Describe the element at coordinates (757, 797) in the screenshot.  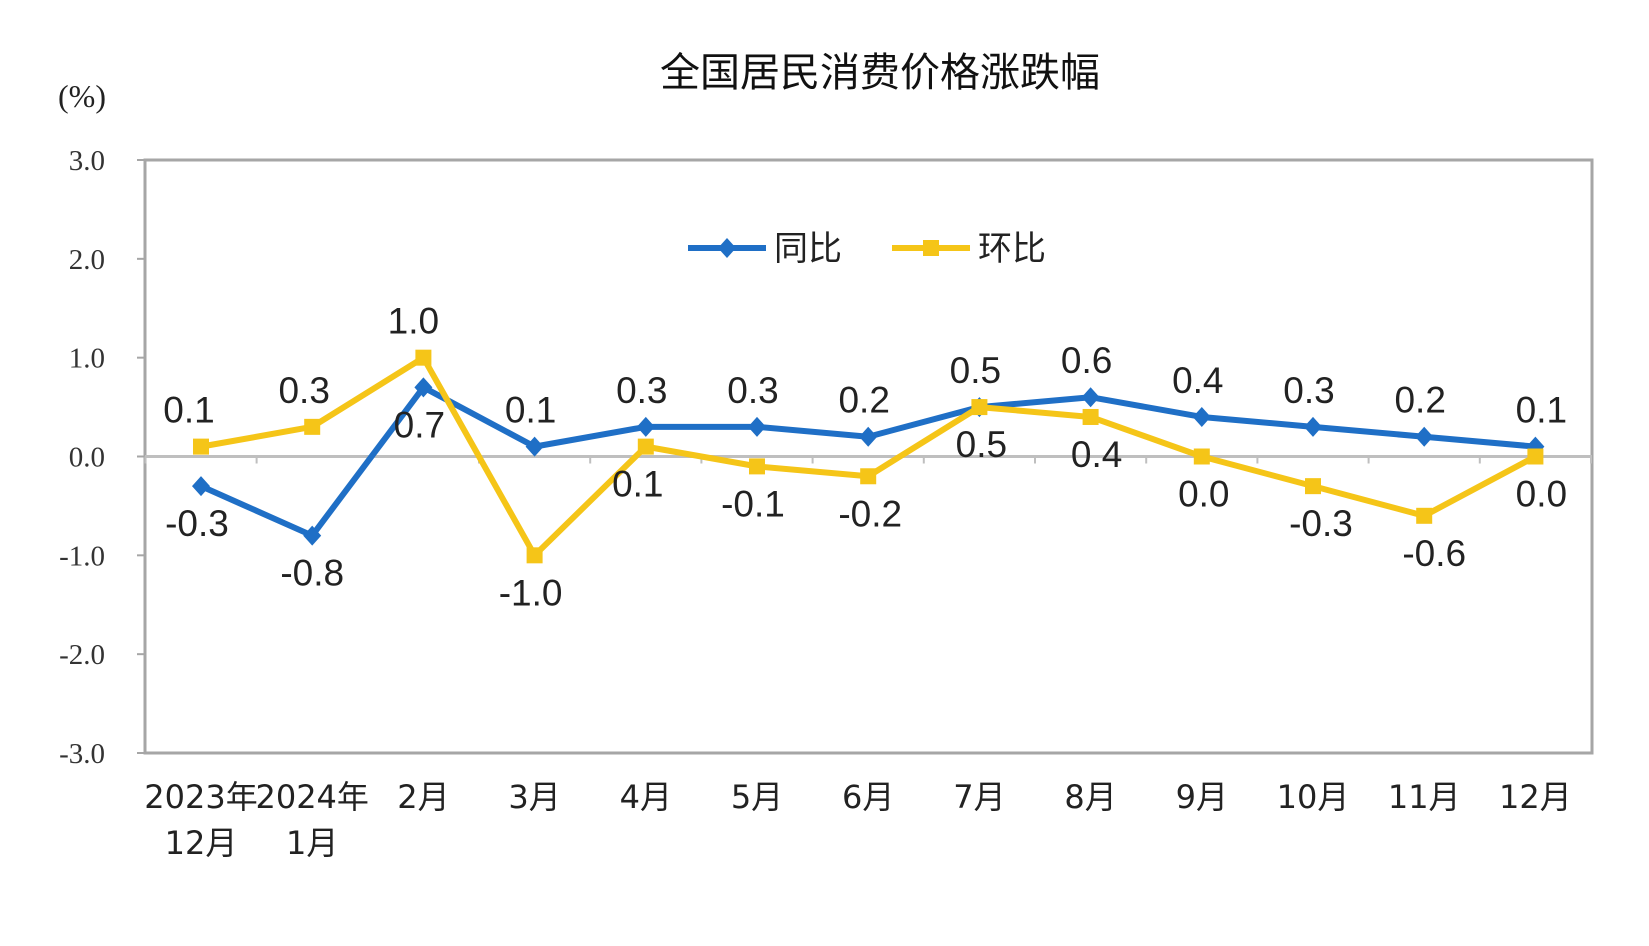
I see `x-tick-label: 5月` at that location.